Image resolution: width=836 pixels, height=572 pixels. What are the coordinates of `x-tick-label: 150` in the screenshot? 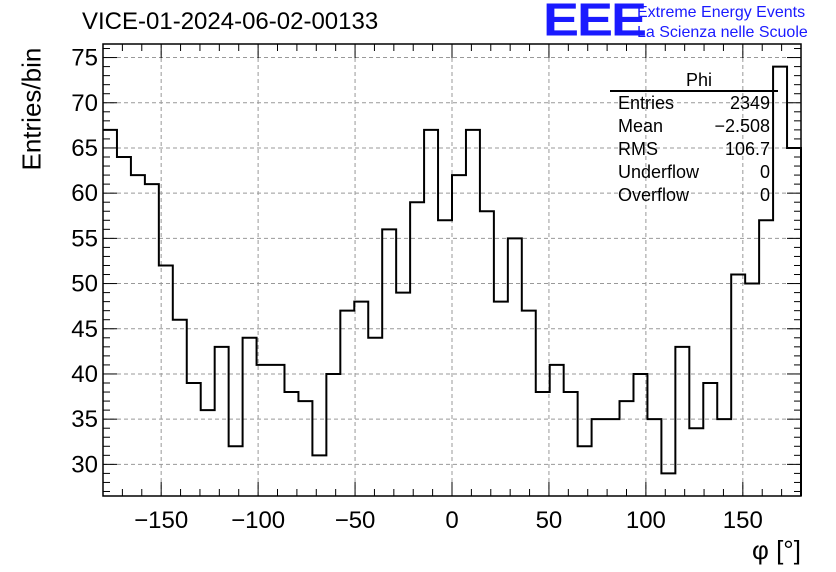 It's located at (743, 520).